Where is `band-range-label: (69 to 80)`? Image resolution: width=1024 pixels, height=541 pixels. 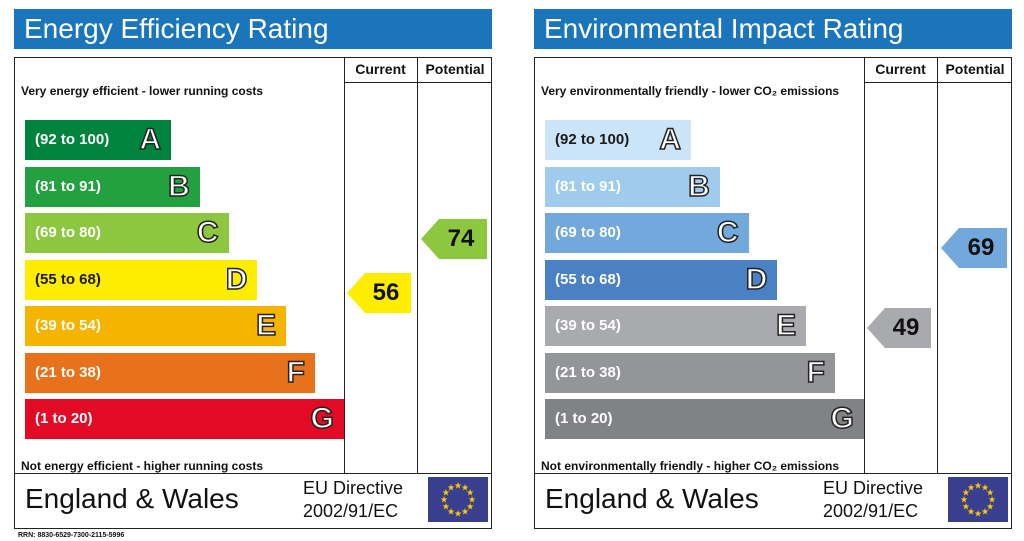 band-range-label: (69 to 80) is located at coordinates (588, 232).